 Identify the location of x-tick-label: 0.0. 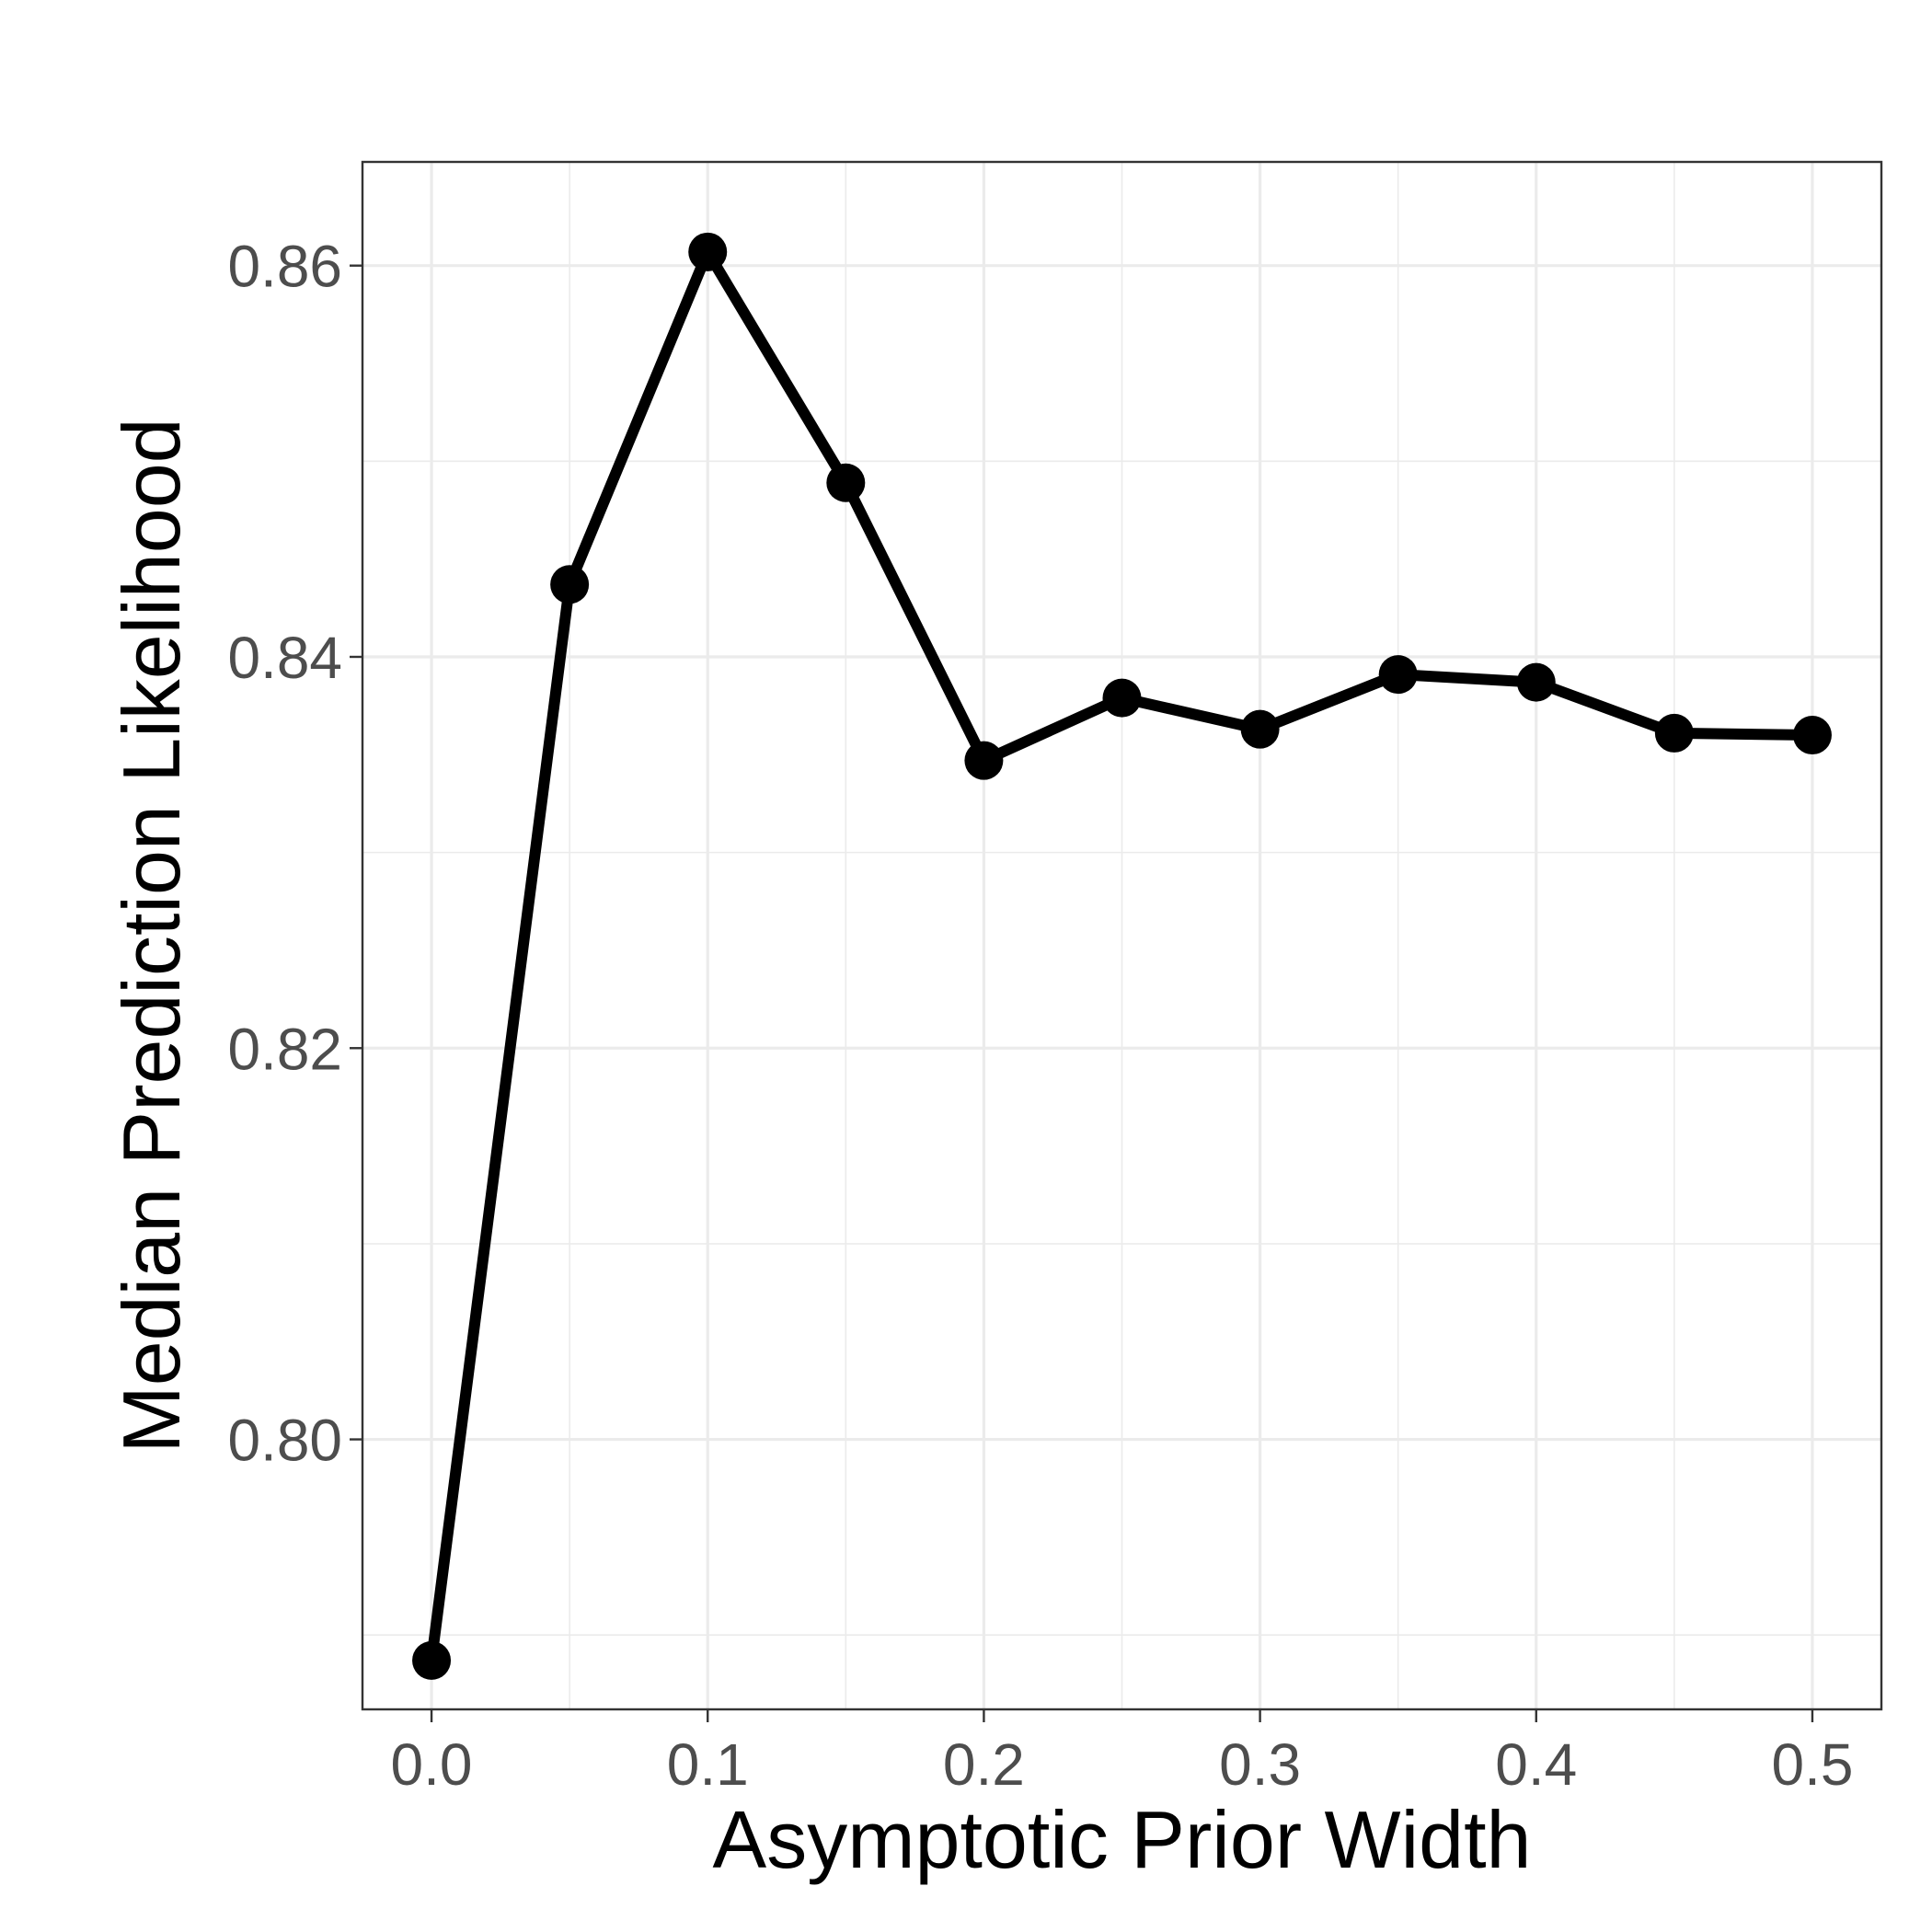
(432, 1764).